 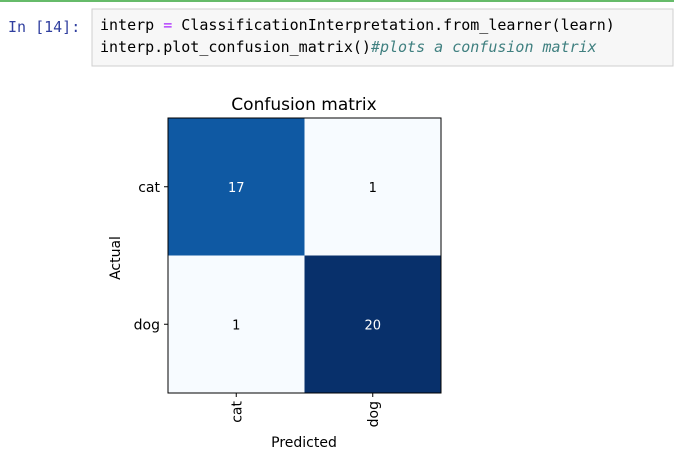 I want to click on code-operator: =, so click(x=167, y=25).